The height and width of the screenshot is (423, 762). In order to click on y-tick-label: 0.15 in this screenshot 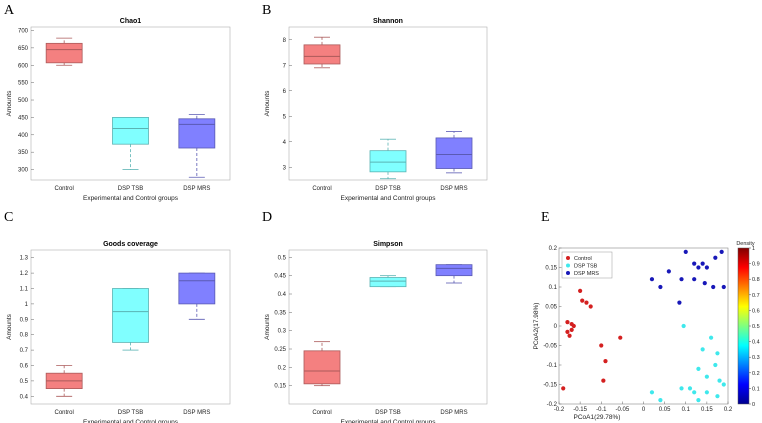, I will do `click(551, 269)`.